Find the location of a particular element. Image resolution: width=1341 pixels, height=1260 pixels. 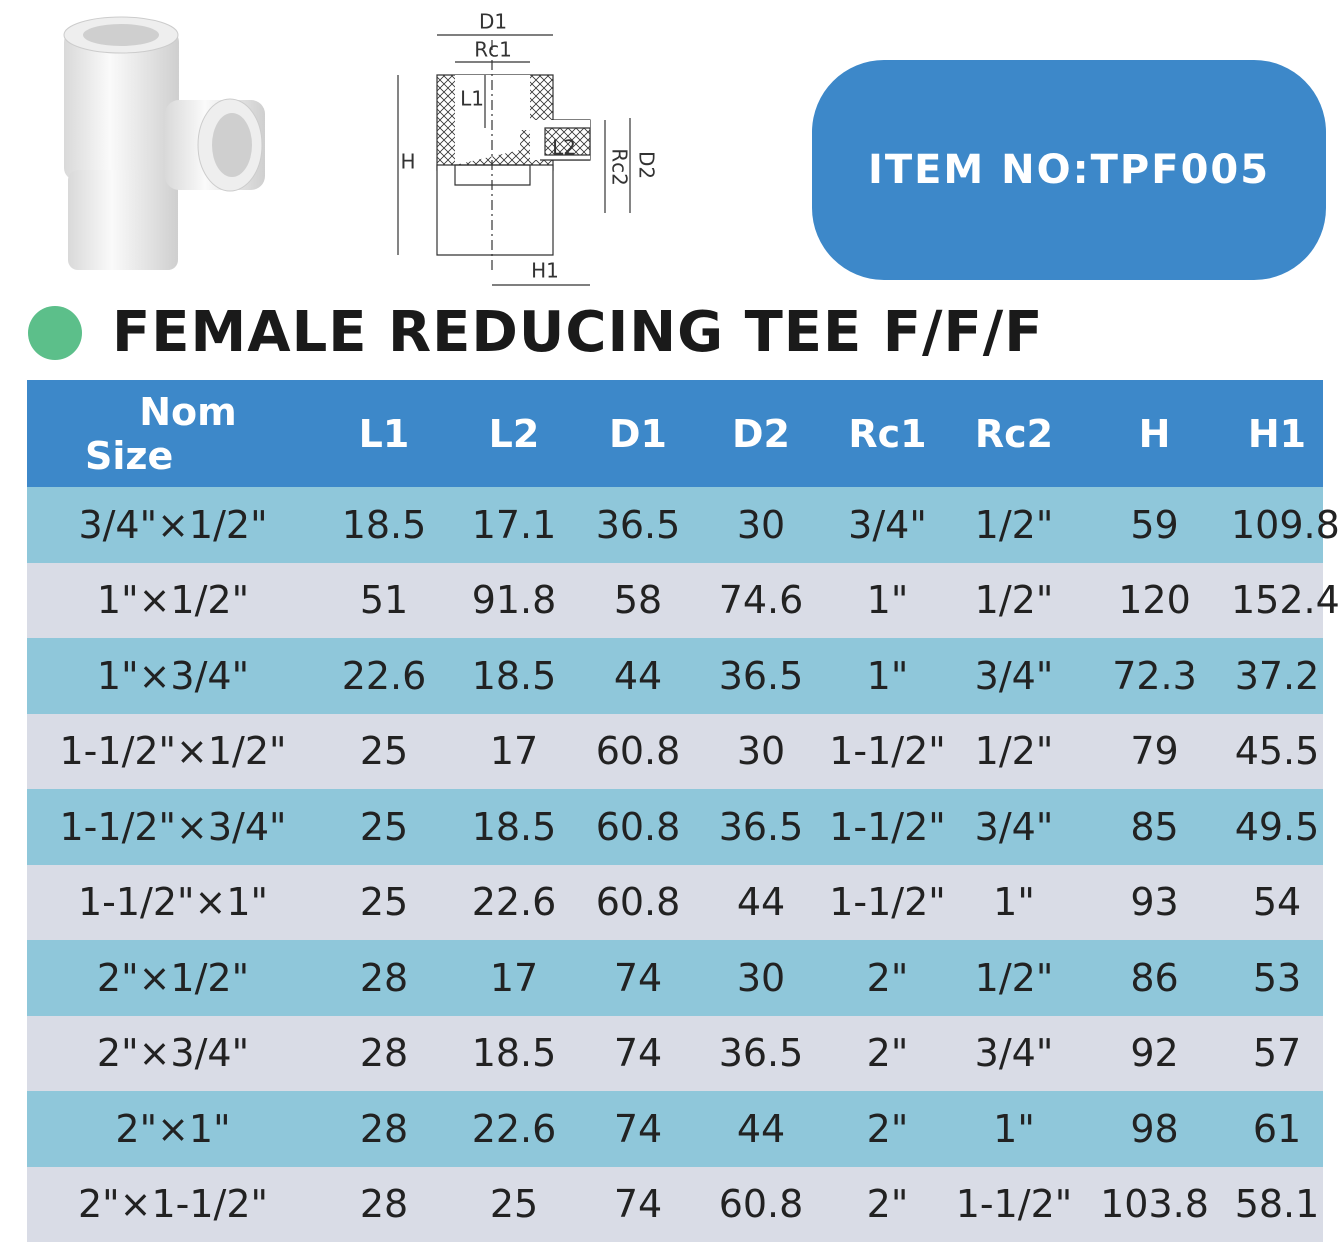

table-cell: 61 is located at coordinates (1277, 1128).